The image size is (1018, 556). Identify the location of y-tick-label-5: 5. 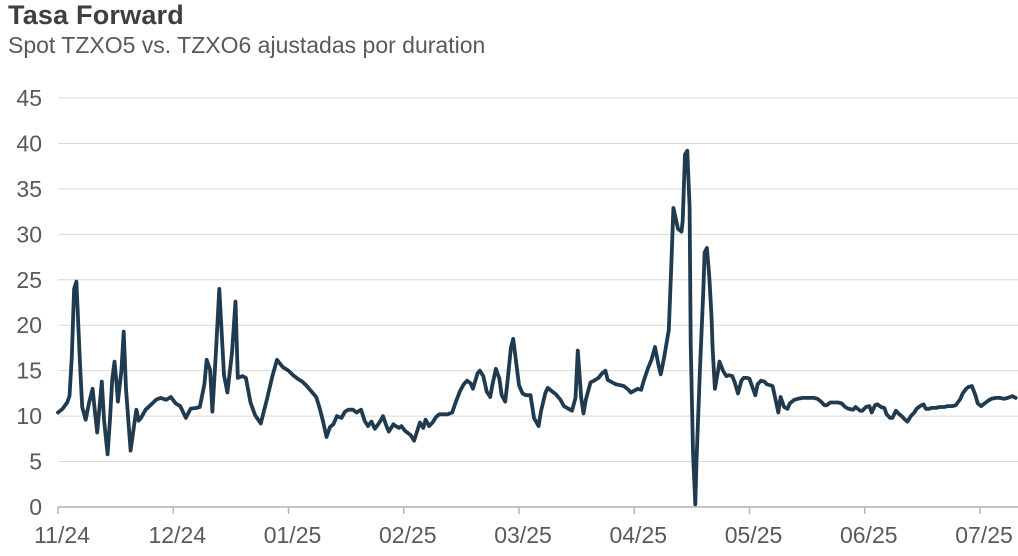
(35, 462).